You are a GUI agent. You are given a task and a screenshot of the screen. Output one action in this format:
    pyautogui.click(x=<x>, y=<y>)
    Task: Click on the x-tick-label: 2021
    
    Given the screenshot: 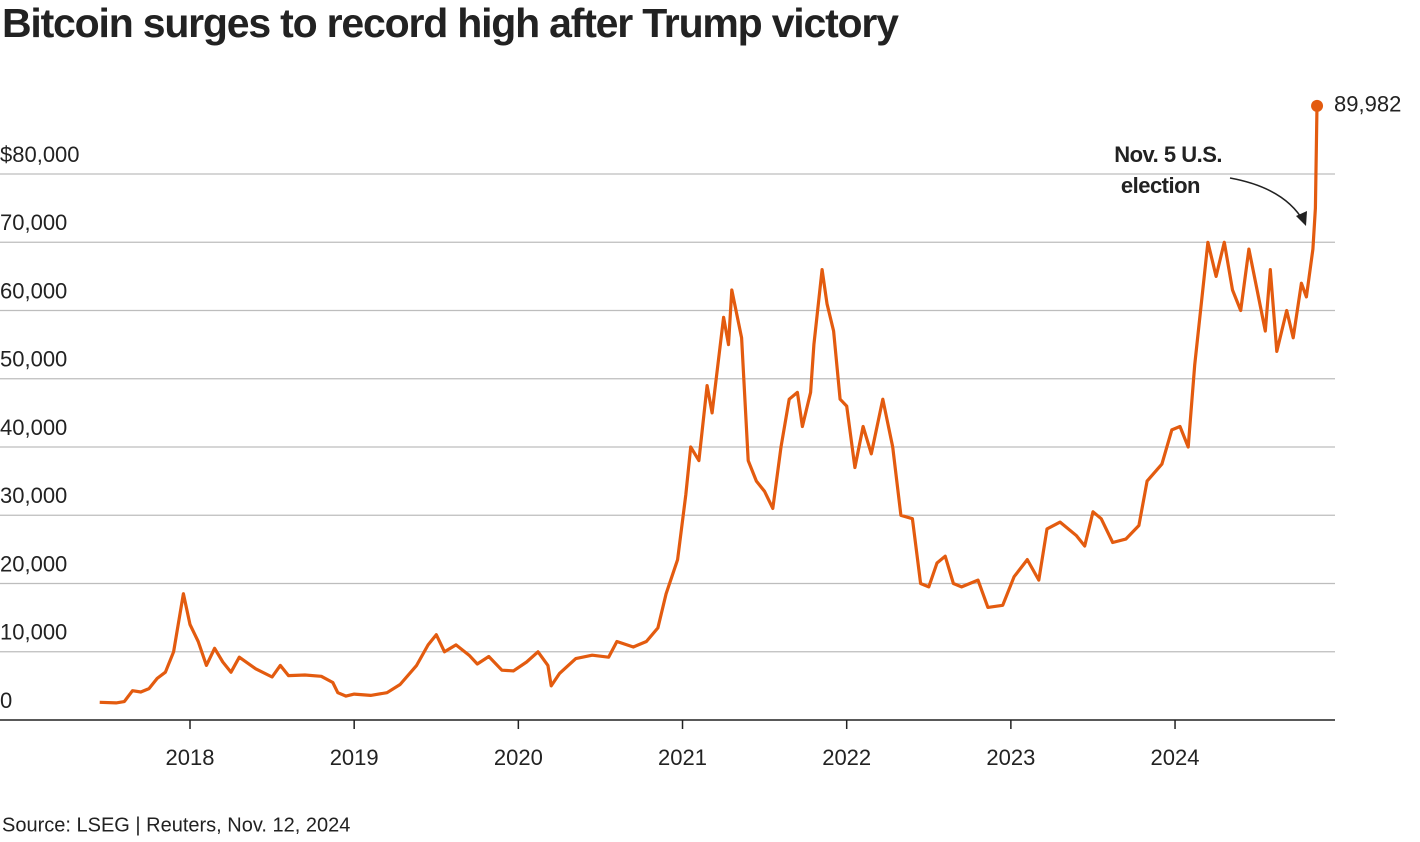 What is the action you would take?
    pyautogui.click(x=682, y=757)
    